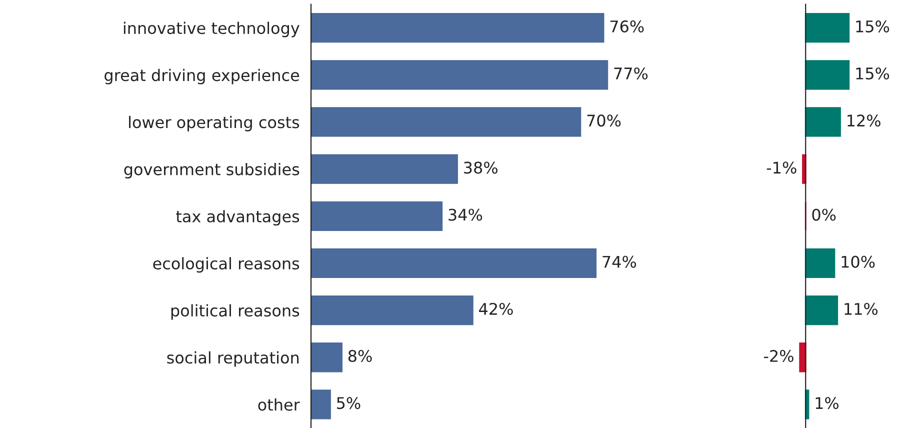 Image resolution: width=904 pixels, height=428 pixels. I want to click on y-tick-label: political reasons, so click(235, 312).